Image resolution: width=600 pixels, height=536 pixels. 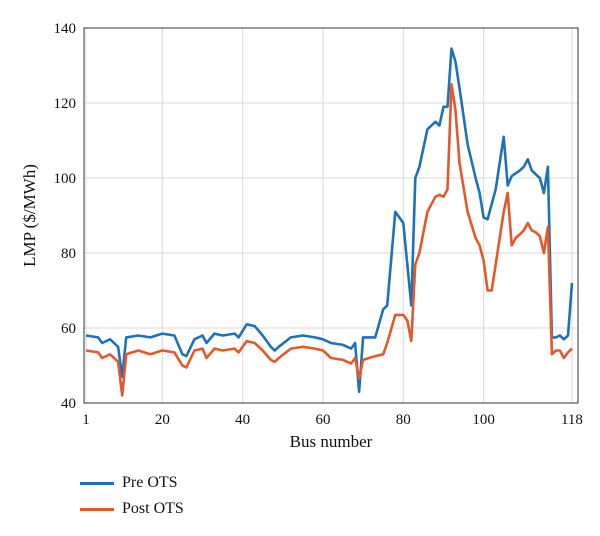 I want to click on x-tick-label: 100, so click(x=483, y=420).